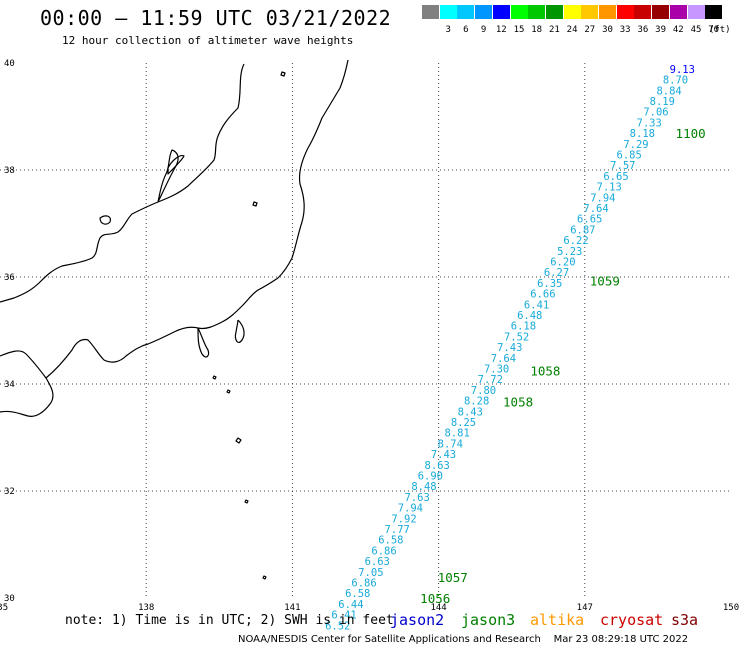  I want to click on mission-s3a: s3a, so click(685, 620).